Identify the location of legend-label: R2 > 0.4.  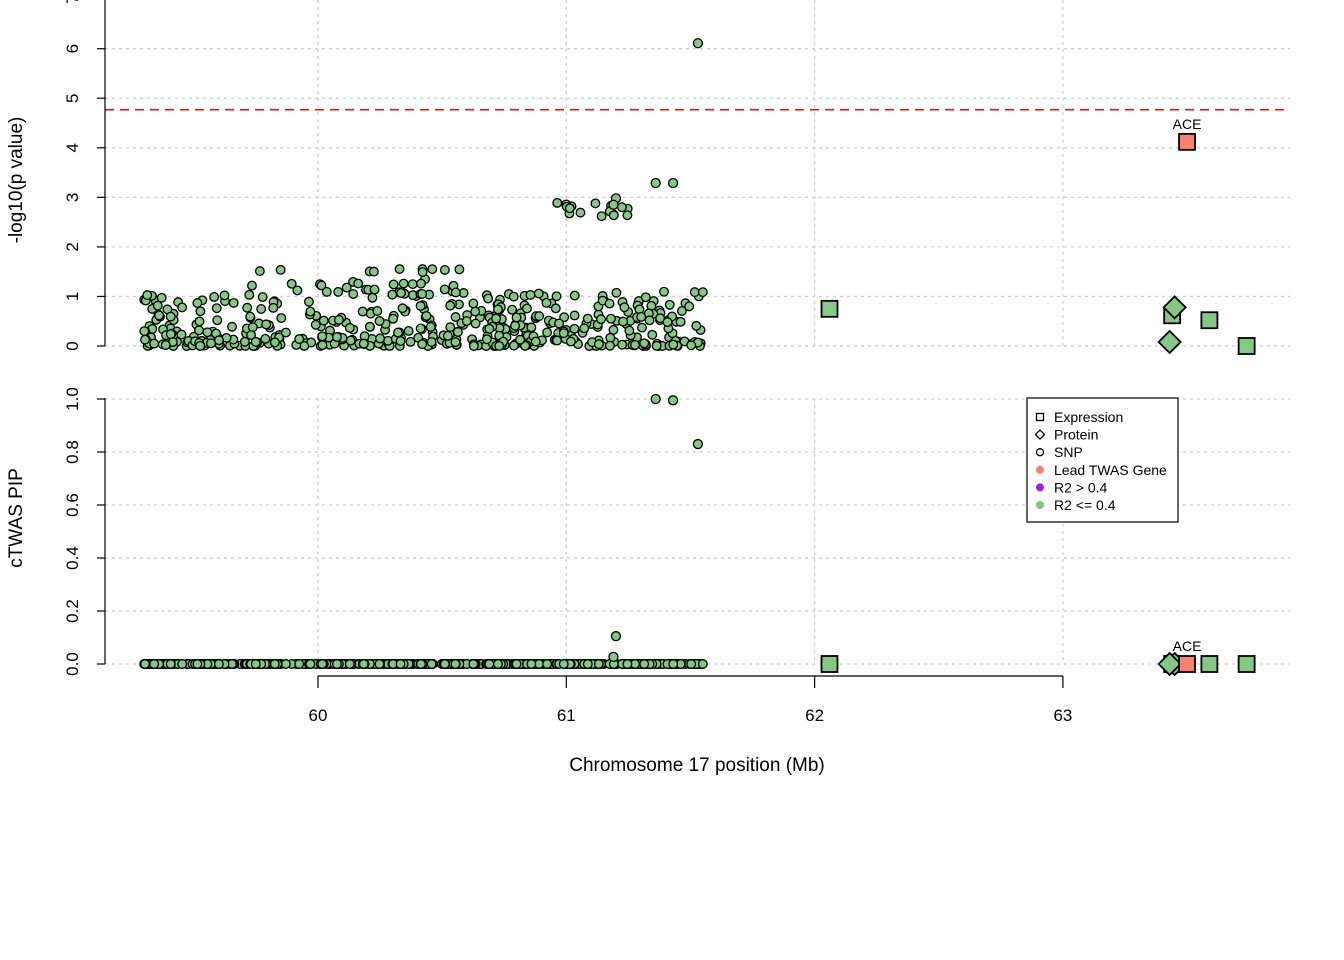
(1081, 487).